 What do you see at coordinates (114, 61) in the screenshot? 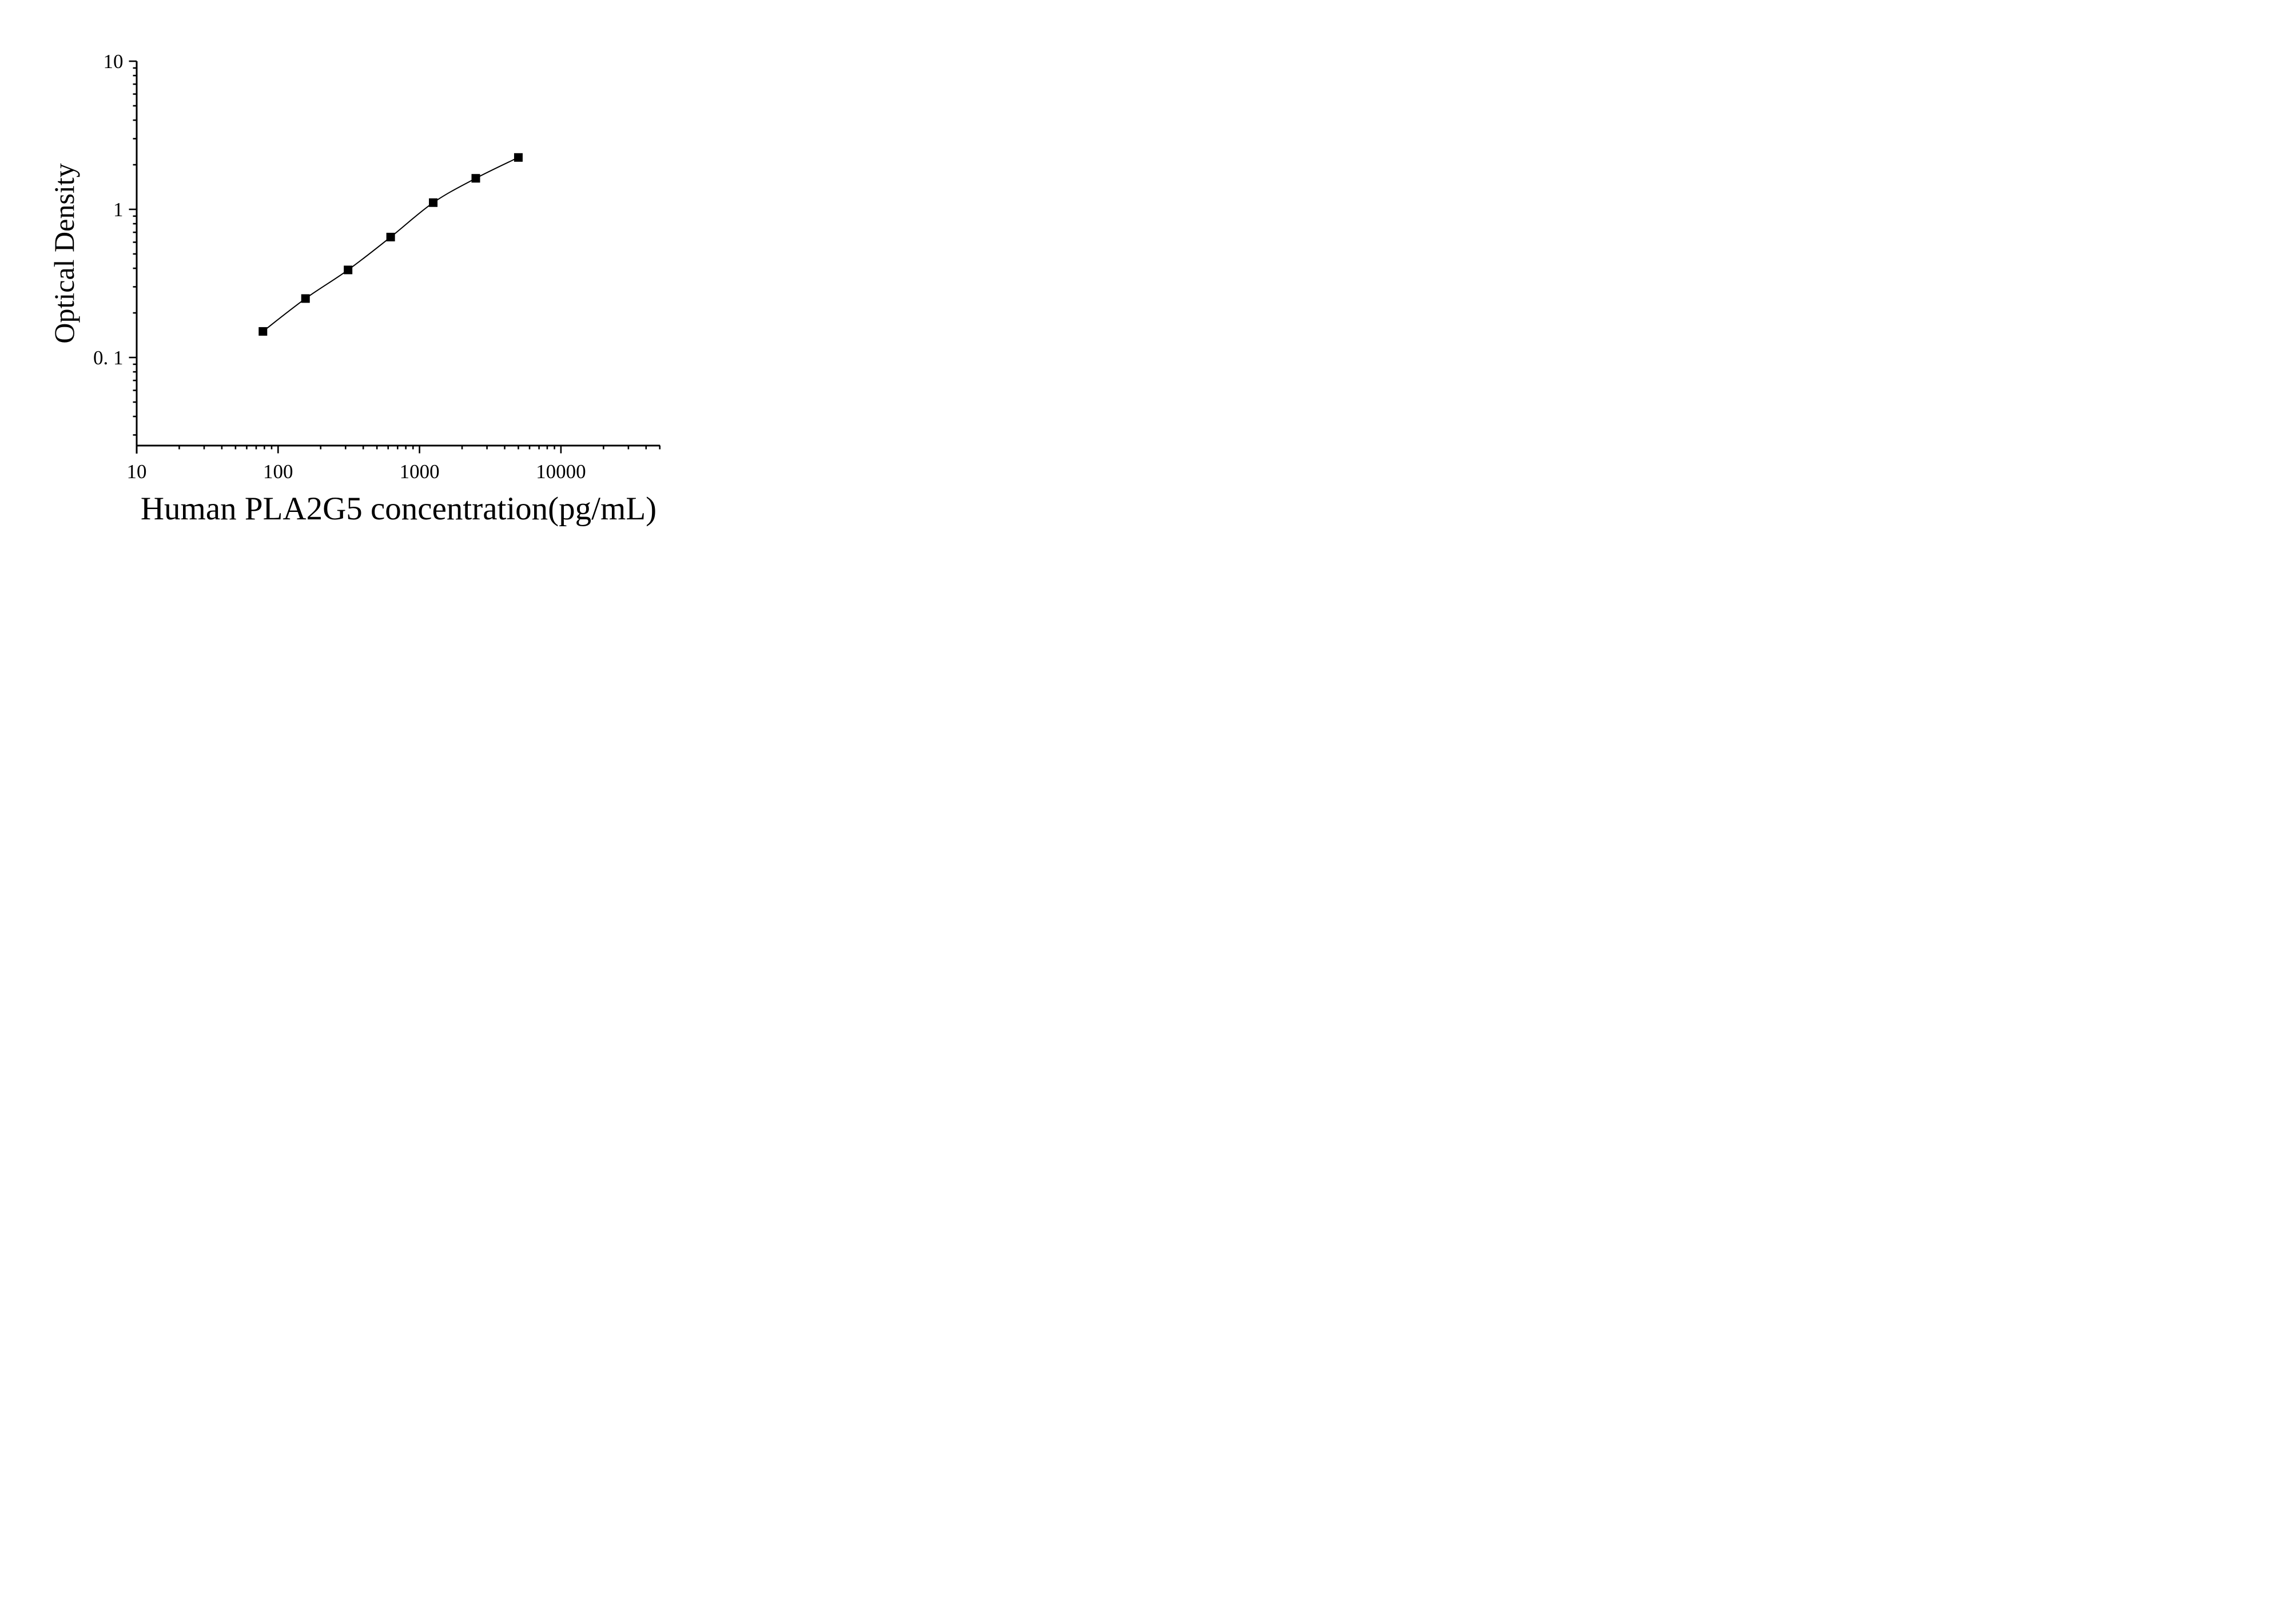
I see `y-tick-label: 10` at bounding box center [114, 61].